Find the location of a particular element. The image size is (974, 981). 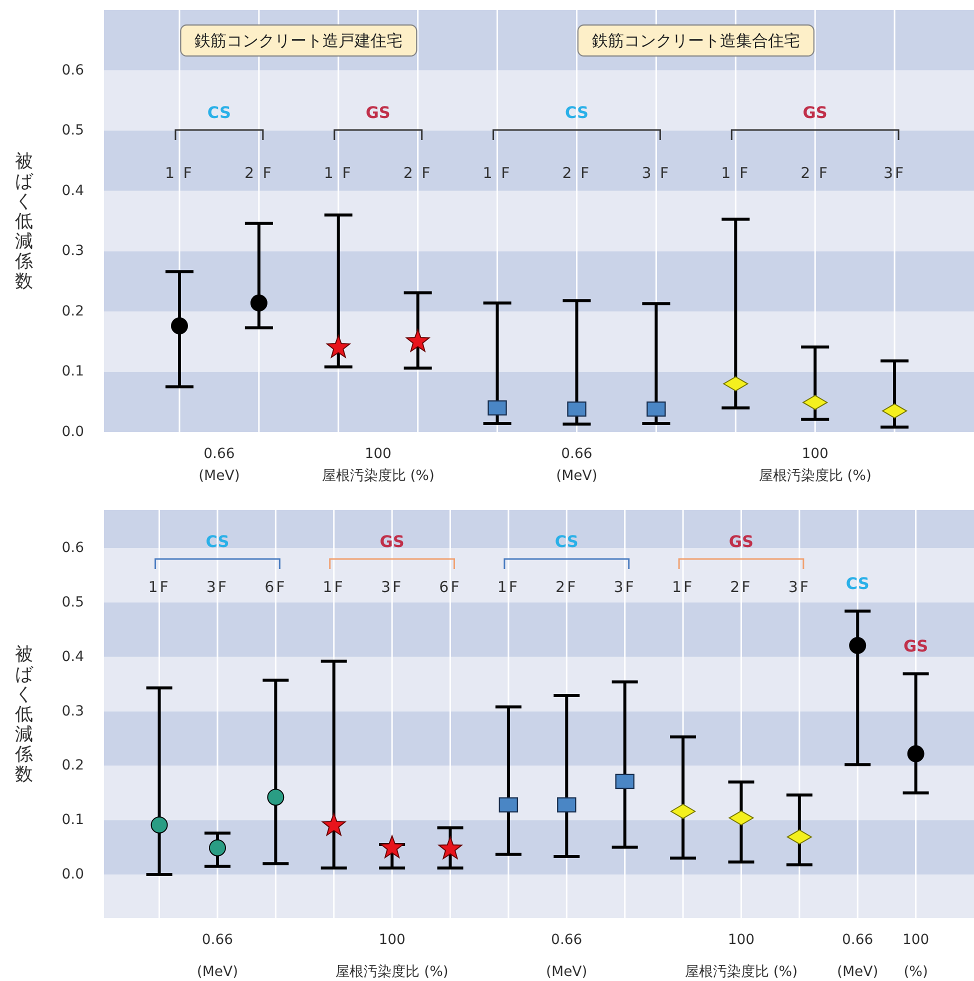

x-tick-label: 3 F is located at coordinates (656, 173).